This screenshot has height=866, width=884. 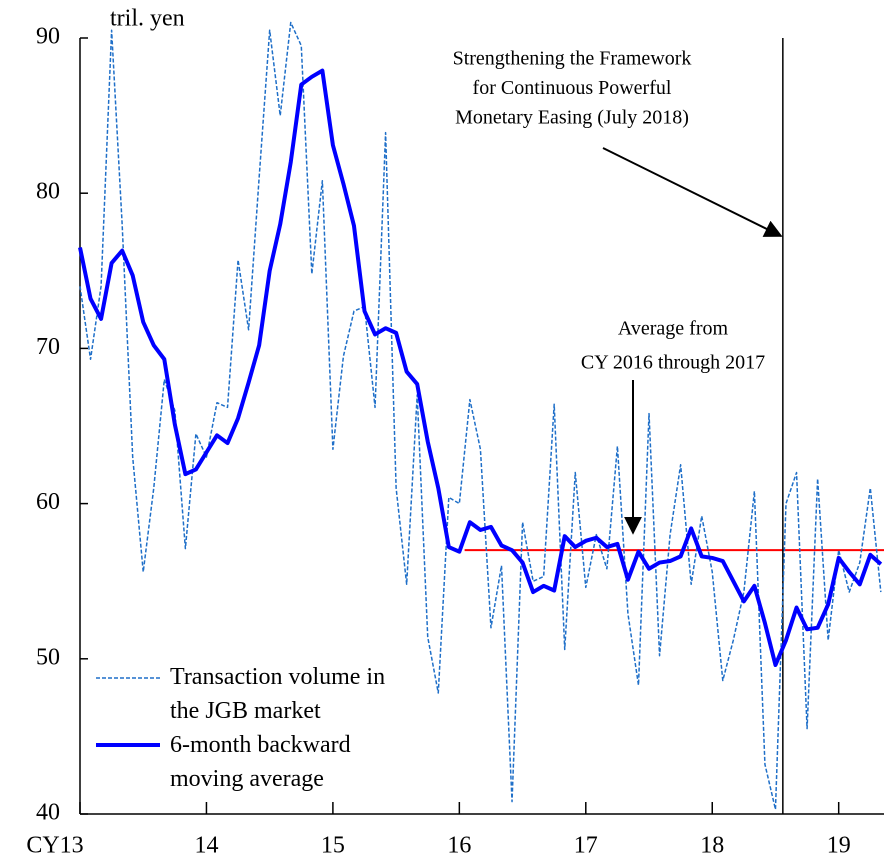 What do you see at coordinates (54, 846) in the screenshot?
I see `x-tick-label: CY13` at bounding box center [54, 846].